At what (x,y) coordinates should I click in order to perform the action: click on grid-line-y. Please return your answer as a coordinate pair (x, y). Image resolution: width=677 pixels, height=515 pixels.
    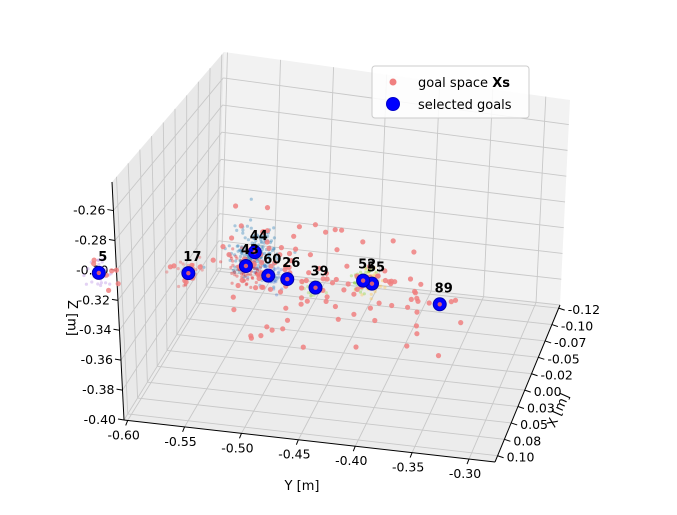
    Looking at the image, I should click on (174, 344).